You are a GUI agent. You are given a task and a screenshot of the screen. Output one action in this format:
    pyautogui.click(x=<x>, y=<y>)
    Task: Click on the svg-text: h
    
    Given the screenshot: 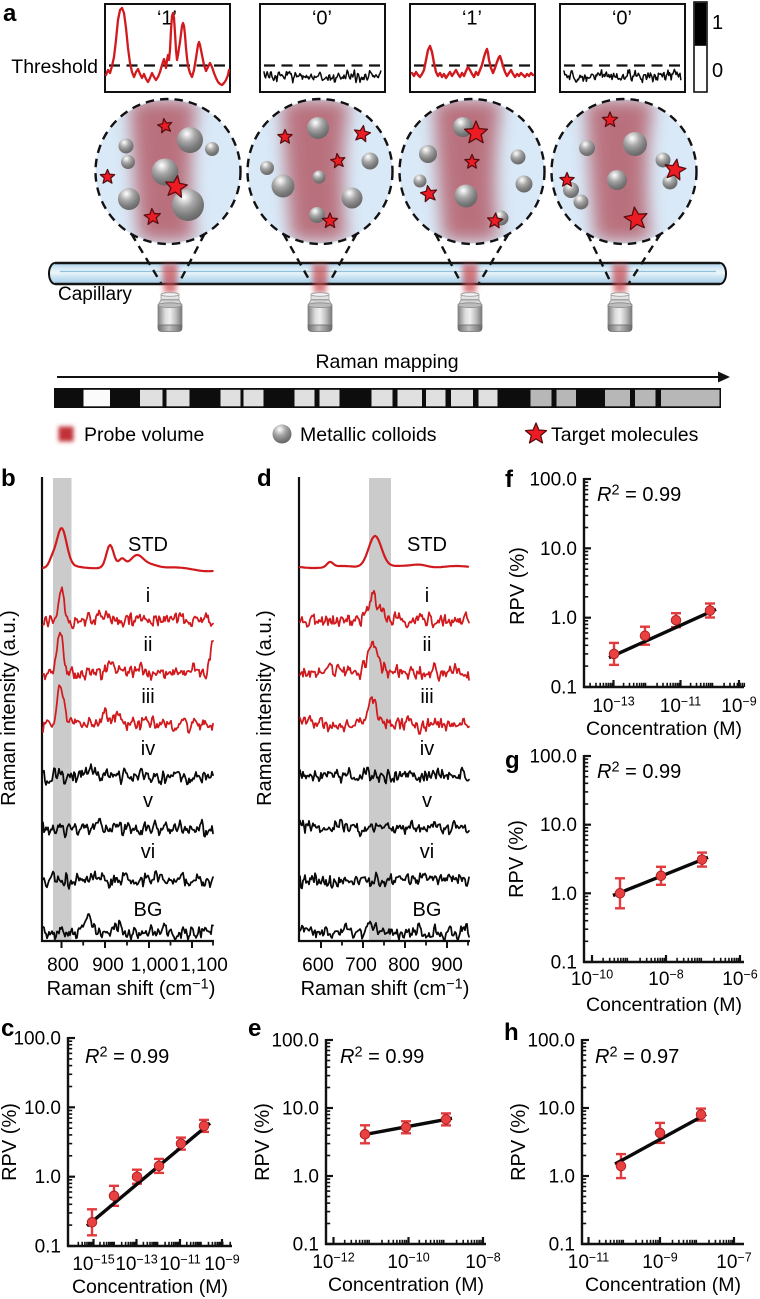 What is the action you would take?
    pyautogui.click(x=511, y=1032)
    